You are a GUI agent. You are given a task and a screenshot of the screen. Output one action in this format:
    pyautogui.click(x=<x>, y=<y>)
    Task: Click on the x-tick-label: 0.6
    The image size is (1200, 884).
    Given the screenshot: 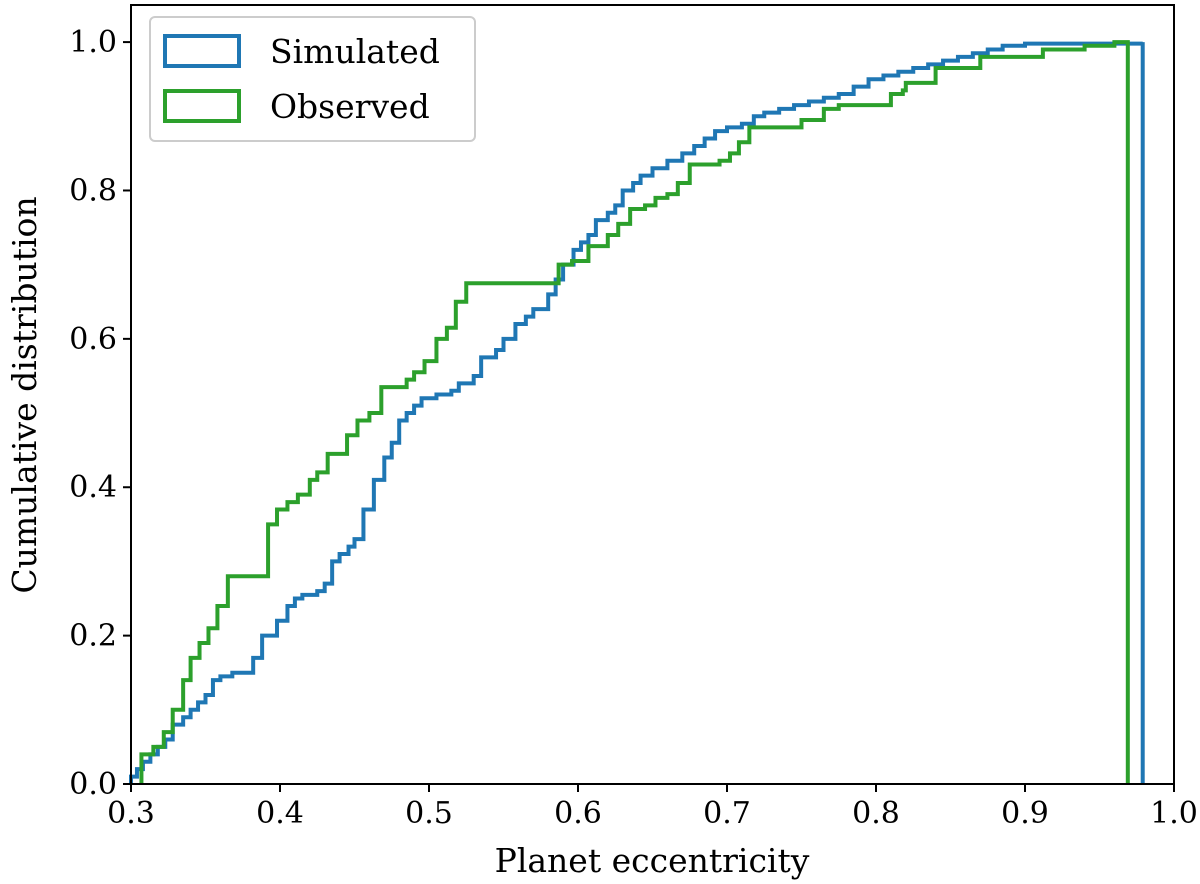 What is the action you would take?
    pyautogui.click(x=578, y=813)
    